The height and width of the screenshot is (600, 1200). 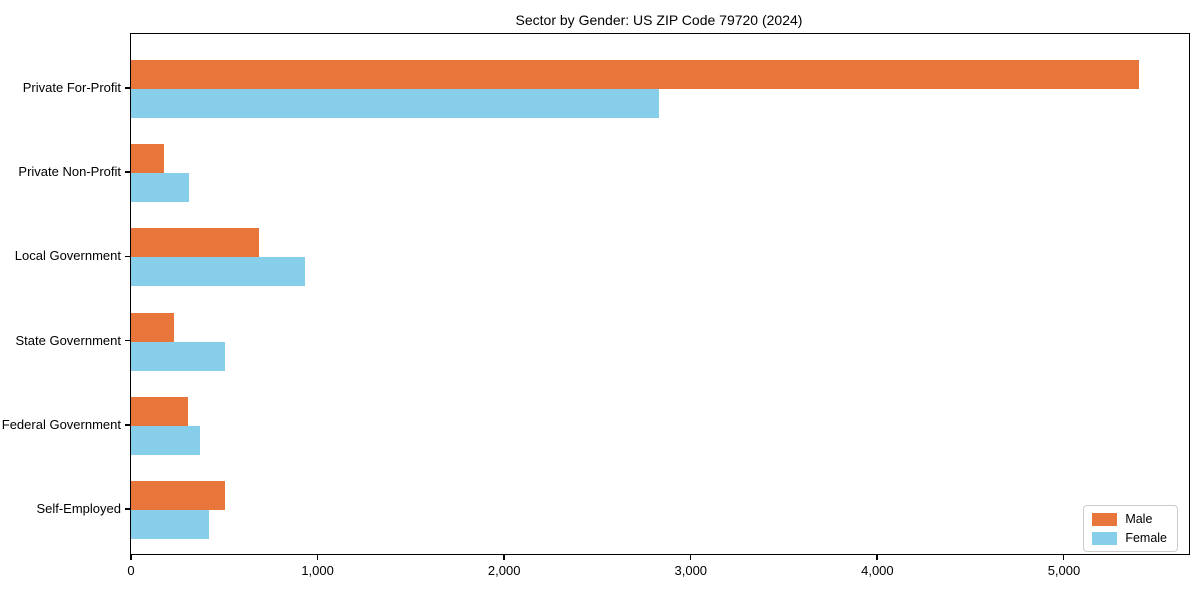 I want to click on x-axis-tick-label: 2,000, so click(x=504, y=570).